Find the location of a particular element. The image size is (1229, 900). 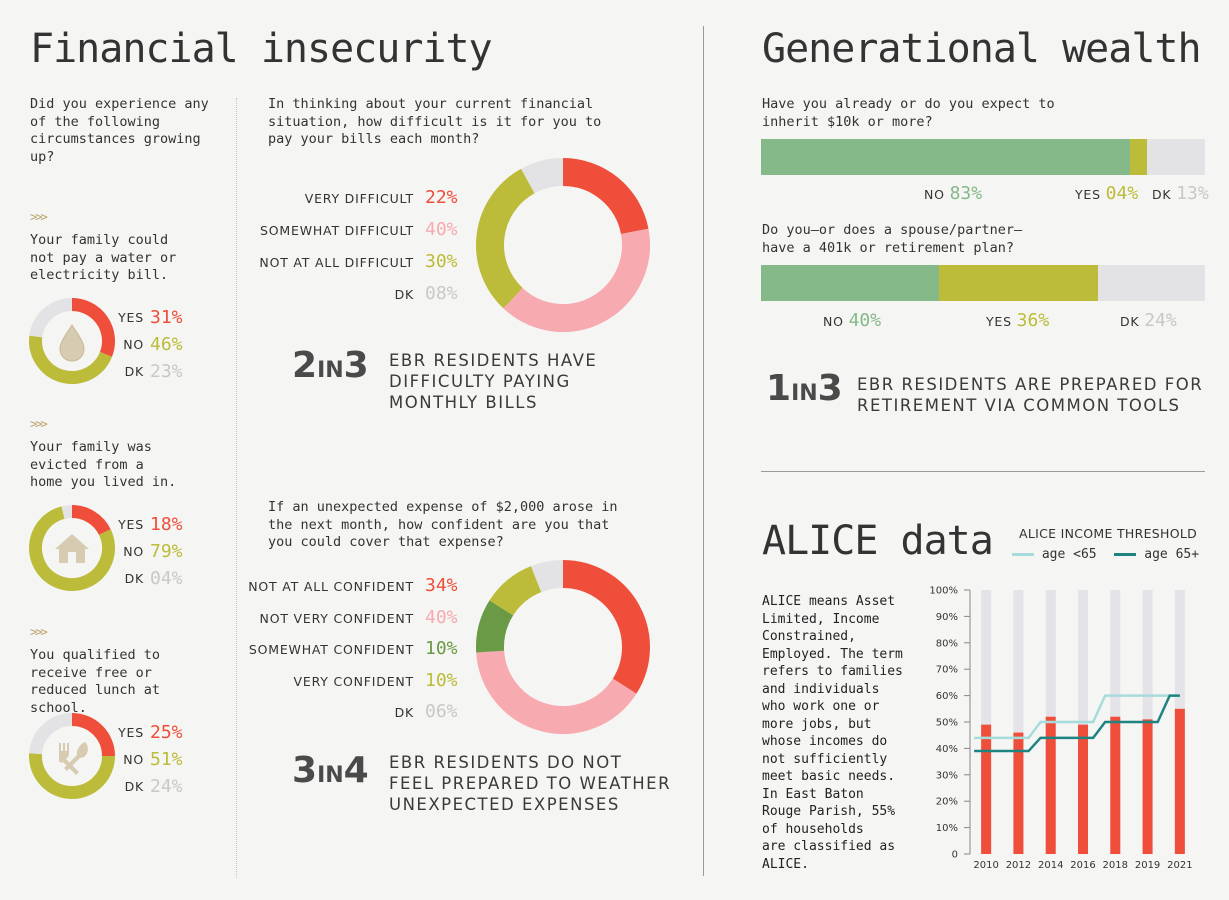

inherit-bar-label-value: 04% is located at coordinates (1122, 193).